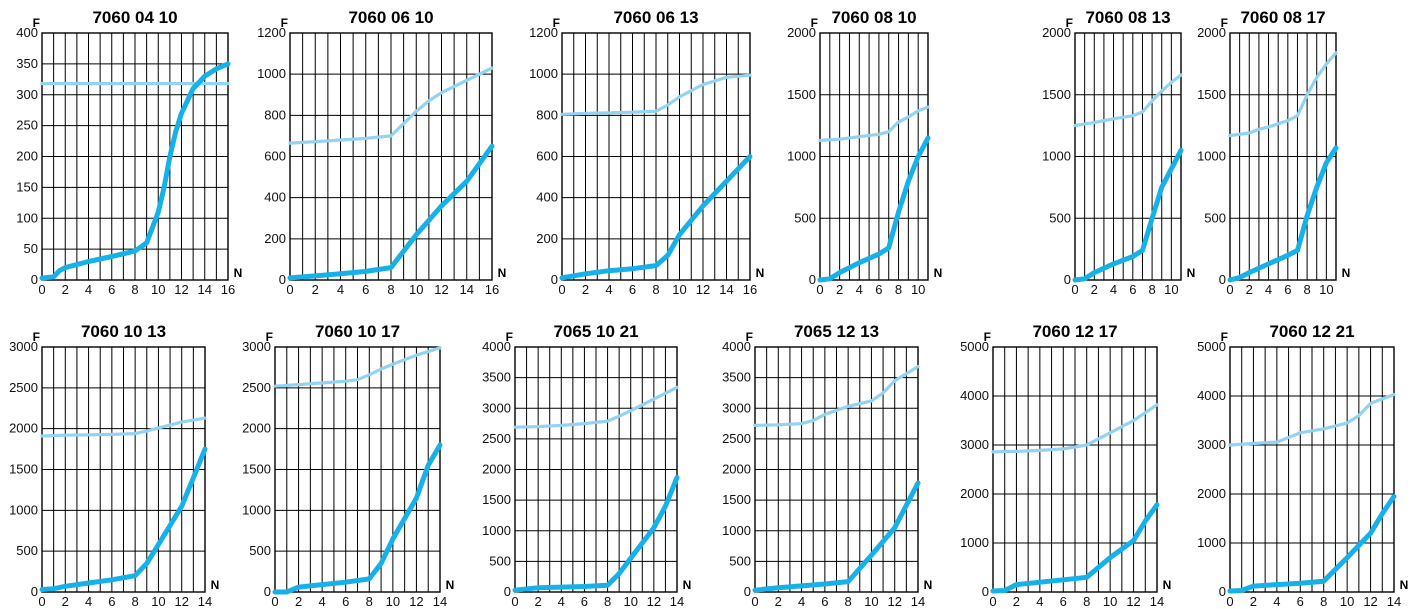  I want to click on y-tick-label: 5000, so click(1211, 346).